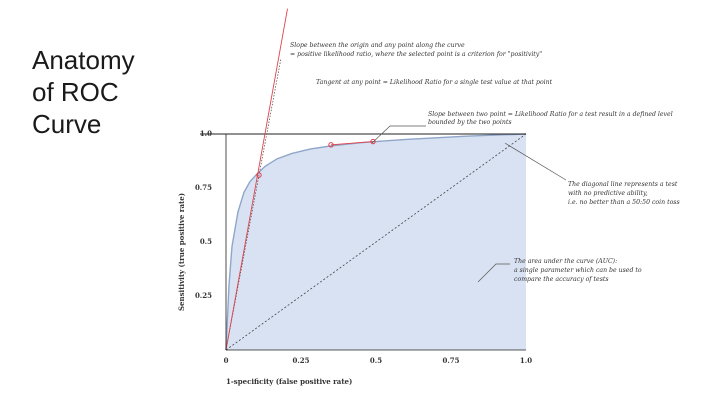 Image resolution: width=720 pixels, height=405 pixels. I want to click on x-tick-label: 0.75, so click(450, 360).